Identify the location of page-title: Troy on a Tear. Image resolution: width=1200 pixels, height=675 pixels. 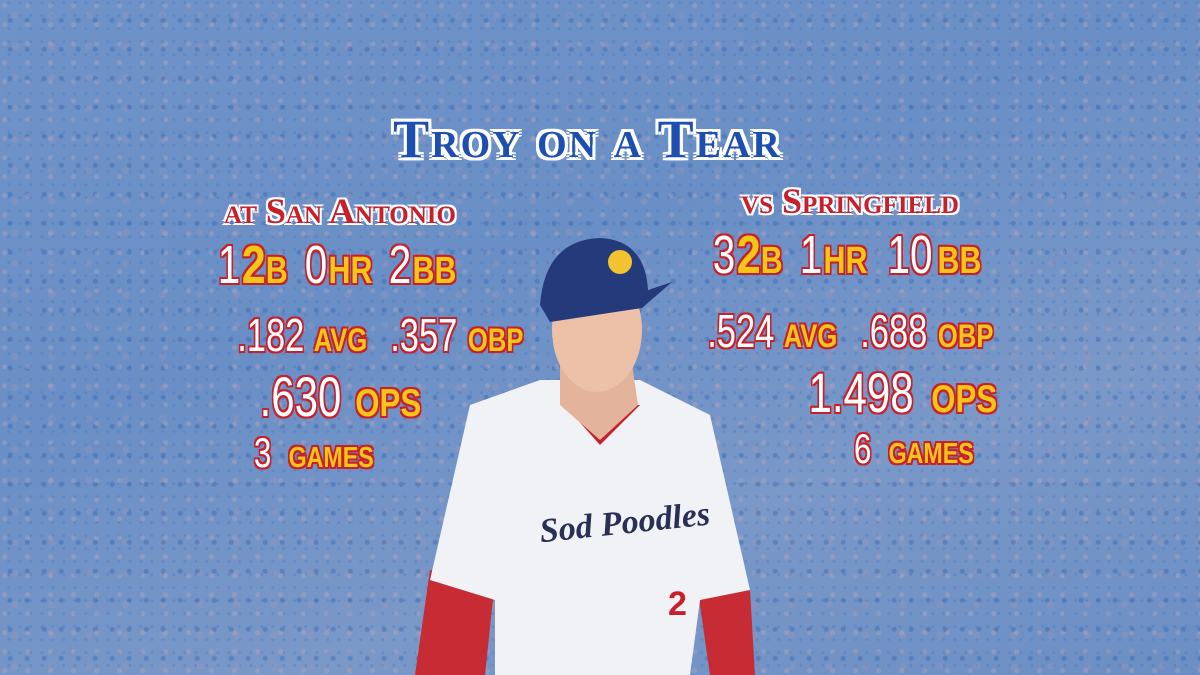
(587, 139).